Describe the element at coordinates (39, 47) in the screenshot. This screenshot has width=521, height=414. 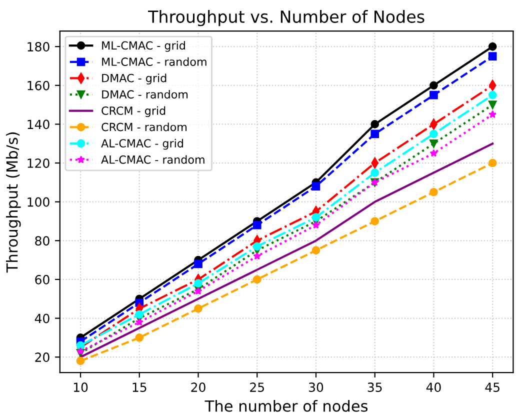
I see `y-tick-label: 180` at that location.